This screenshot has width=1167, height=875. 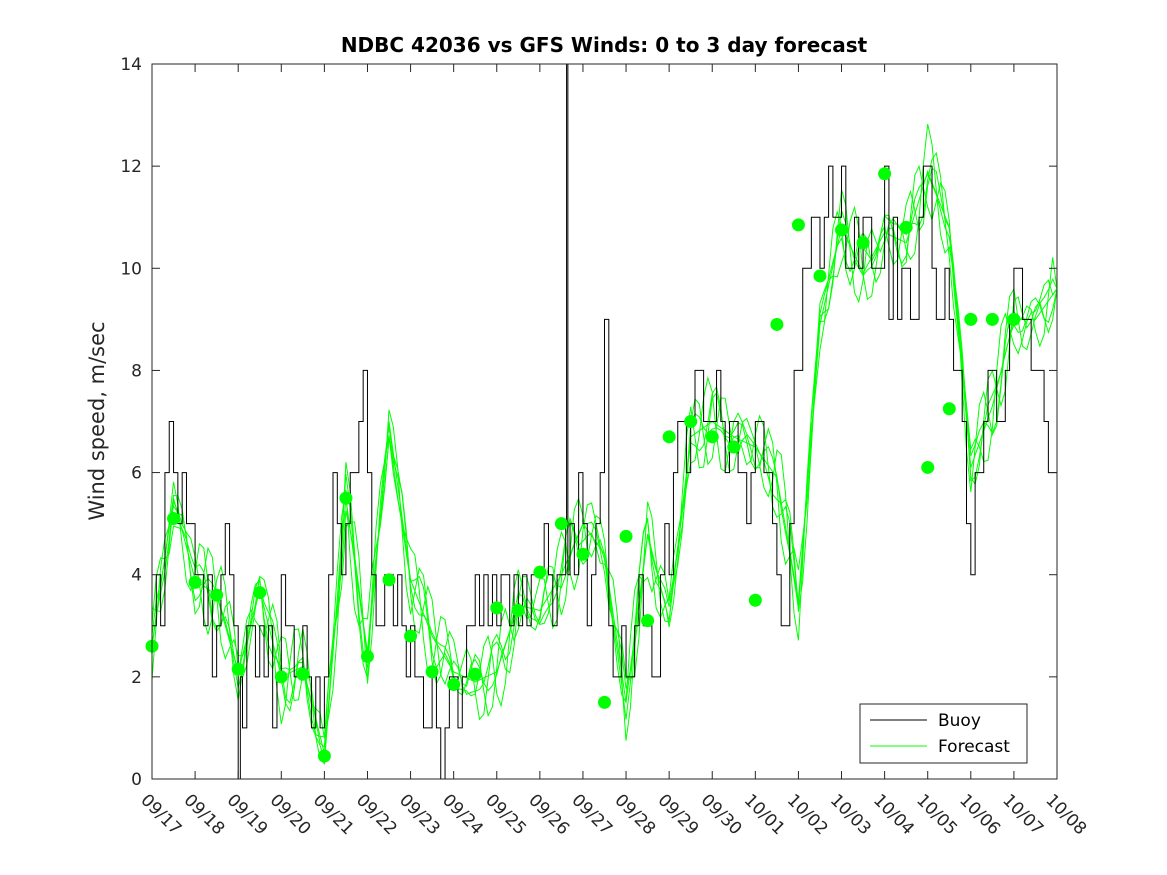 I want to click on x-tick-label: 09/25, so click(x=505, y=814).